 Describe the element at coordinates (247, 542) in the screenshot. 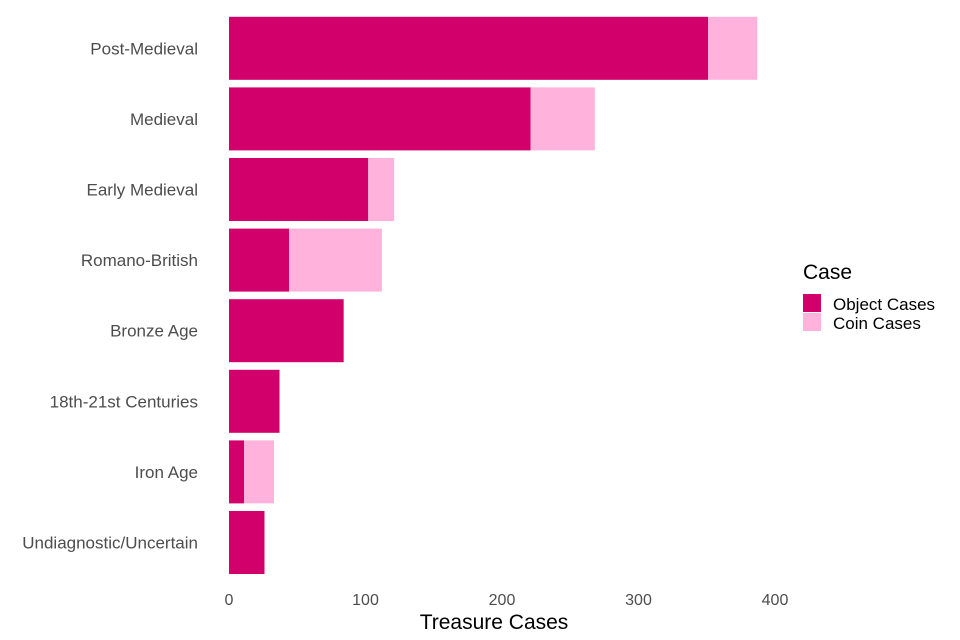

I see `bar-undiagnostic-uncertain-object-cases` at that location.